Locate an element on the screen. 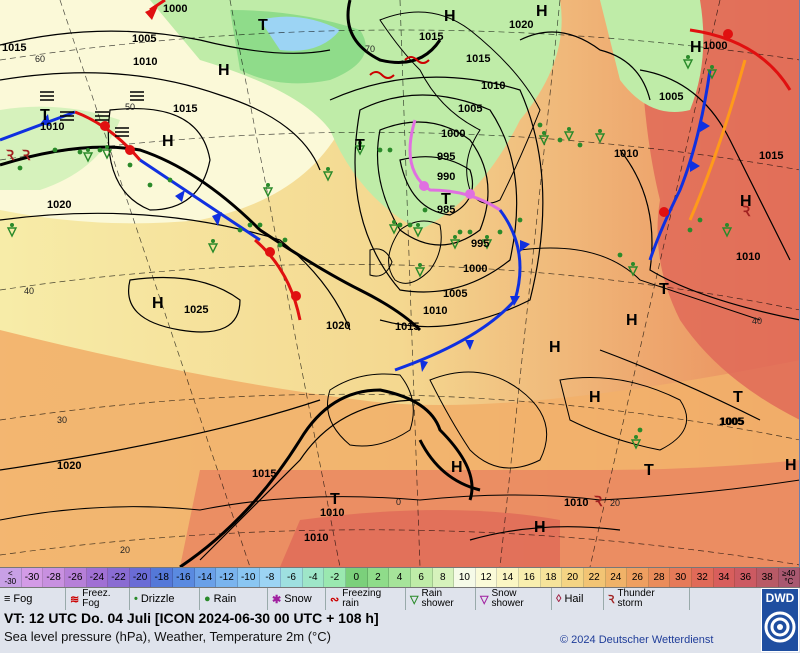 The height and width of the screenshot is (653, 800). scale-cell: 30 is located at coordinates (681, 577).